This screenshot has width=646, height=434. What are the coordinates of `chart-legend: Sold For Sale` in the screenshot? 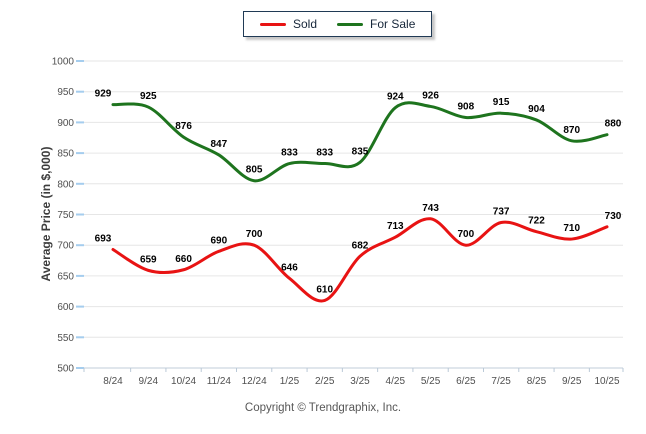 It's located at (338, 24).